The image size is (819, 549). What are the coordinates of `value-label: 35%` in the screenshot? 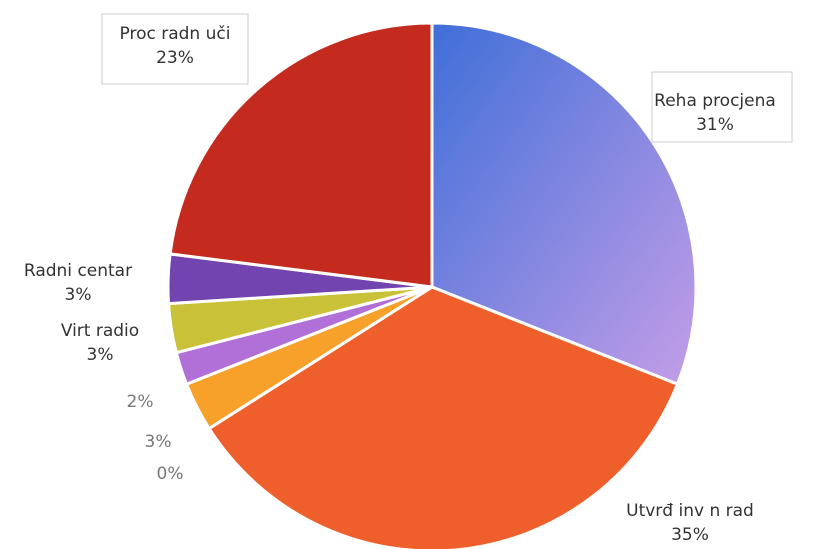 It's located at (690, 535).